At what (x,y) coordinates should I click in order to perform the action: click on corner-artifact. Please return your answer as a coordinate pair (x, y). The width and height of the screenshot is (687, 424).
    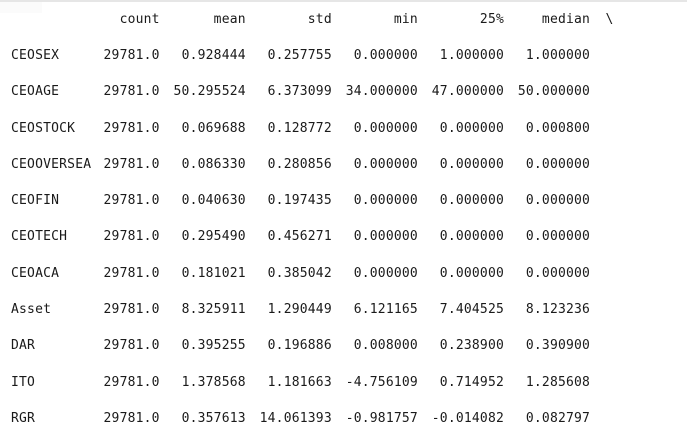
    Looking at the image, I should click on (21, 7).